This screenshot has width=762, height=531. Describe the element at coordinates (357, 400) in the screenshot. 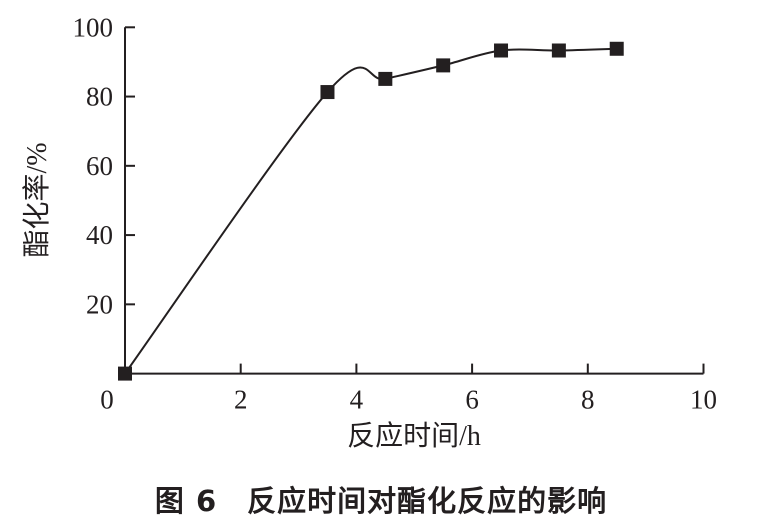

I see `x-tick-label: 4` at that location.